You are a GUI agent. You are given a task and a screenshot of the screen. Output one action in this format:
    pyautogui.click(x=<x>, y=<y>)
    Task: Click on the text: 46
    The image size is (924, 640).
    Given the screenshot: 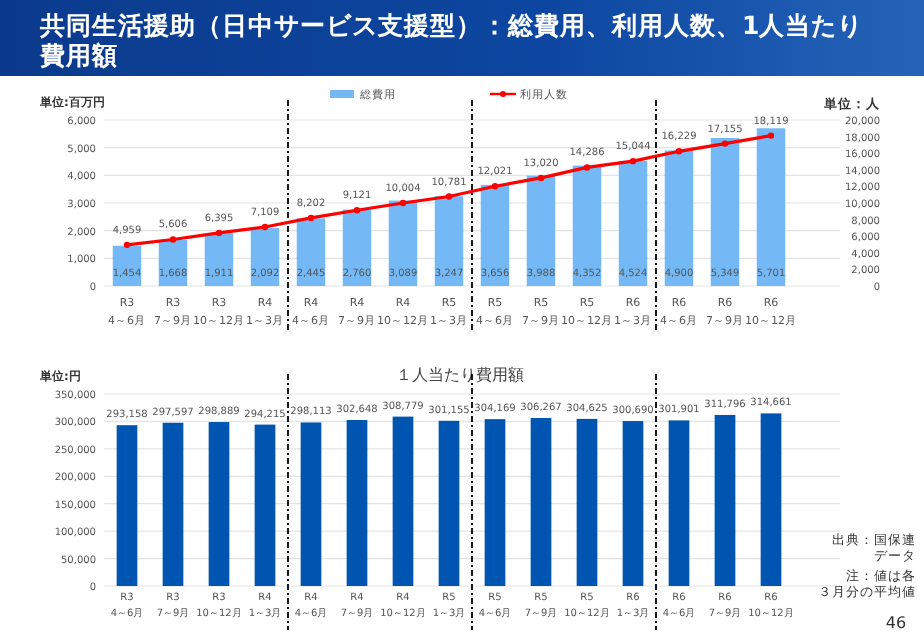 What is the action you would take?
    pyautogui.click(x=896, y=623)
    